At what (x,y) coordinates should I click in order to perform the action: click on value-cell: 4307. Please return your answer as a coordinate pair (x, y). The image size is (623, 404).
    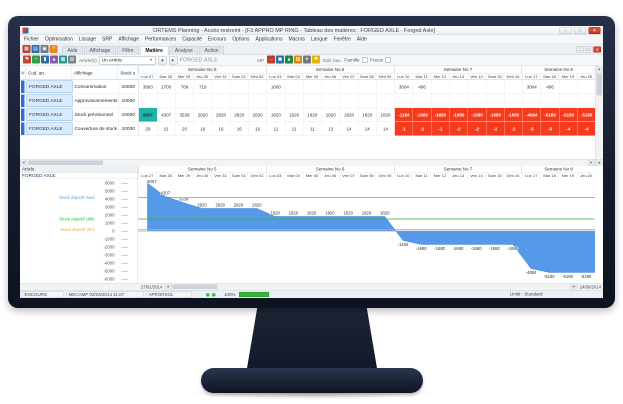
    Looking at the image, I should click on (165, 115).